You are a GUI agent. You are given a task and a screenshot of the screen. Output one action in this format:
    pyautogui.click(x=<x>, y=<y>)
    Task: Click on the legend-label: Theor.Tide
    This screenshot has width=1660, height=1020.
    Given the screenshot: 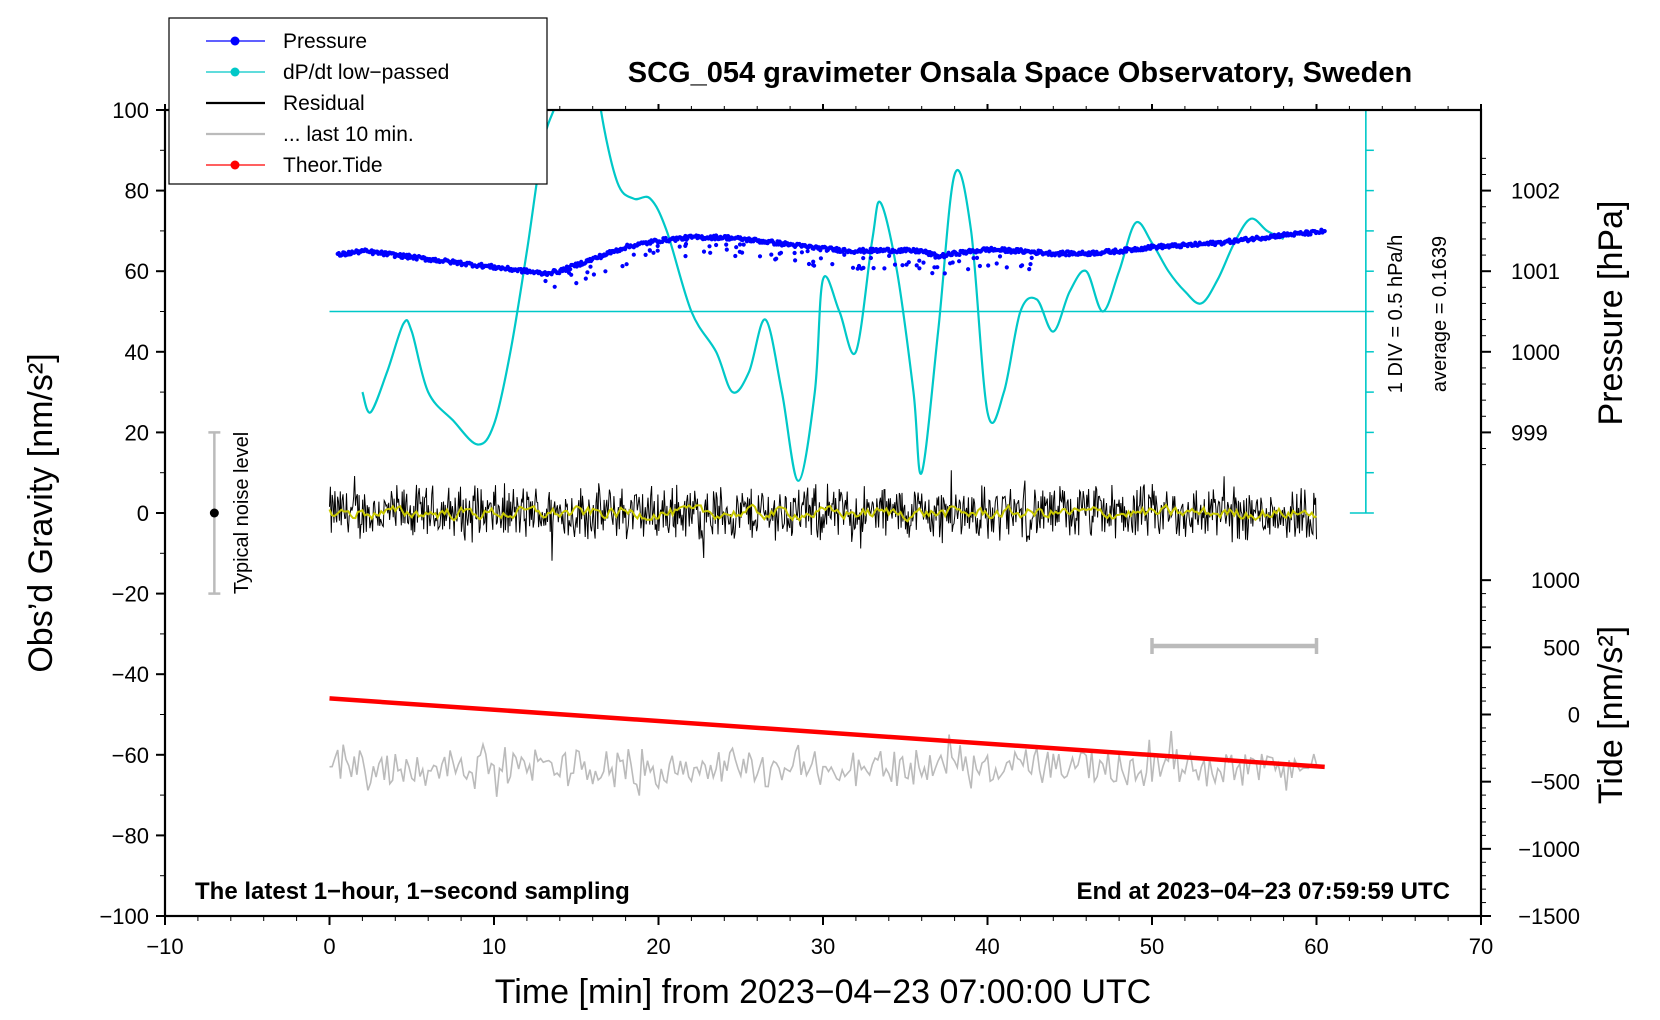 What is the action you would take?
    pyautogui.click(x=333, y=165)
    